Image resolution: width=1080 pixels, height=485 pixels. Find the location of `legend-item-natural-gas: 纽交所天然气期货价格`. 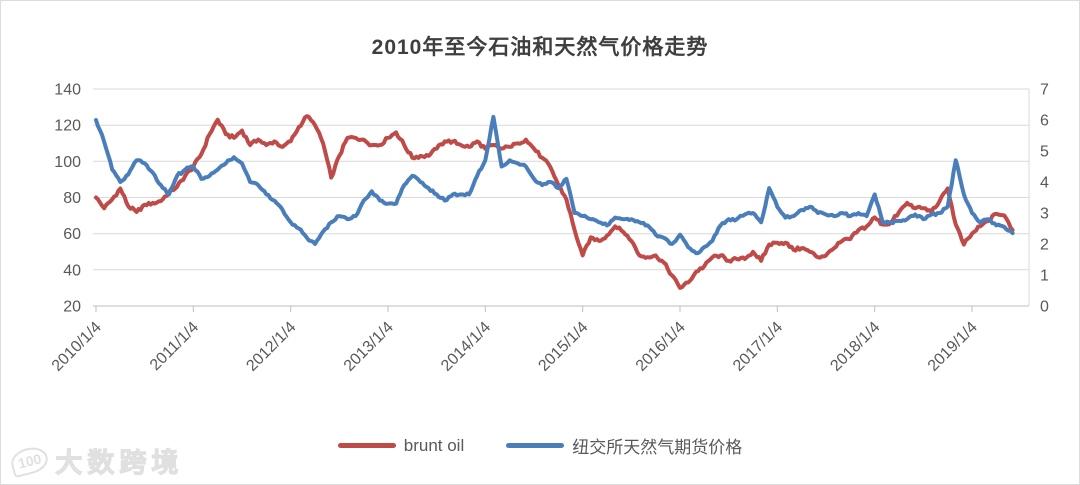

legend-item-natural-gas: 纽交所天然气期货价格 is located at coordinates (624, 445).